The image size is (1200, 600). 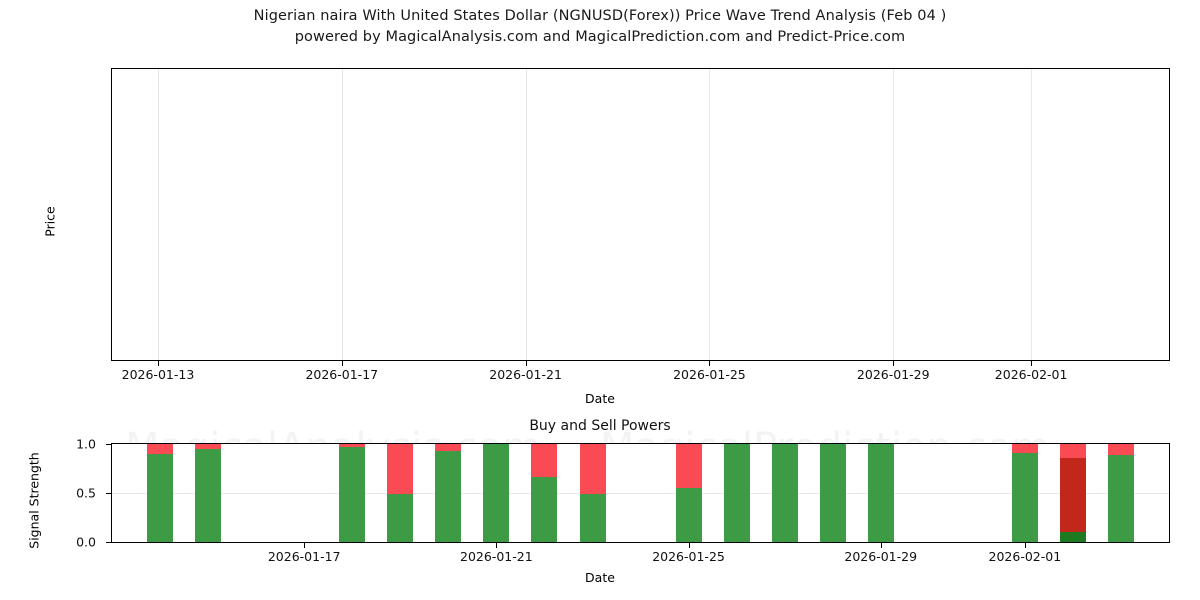 What do you see at coordinates (86, 542) in the screenshot?
I see `signal-y-tick-label-0: 0.0` at bounding box center [86, 542].